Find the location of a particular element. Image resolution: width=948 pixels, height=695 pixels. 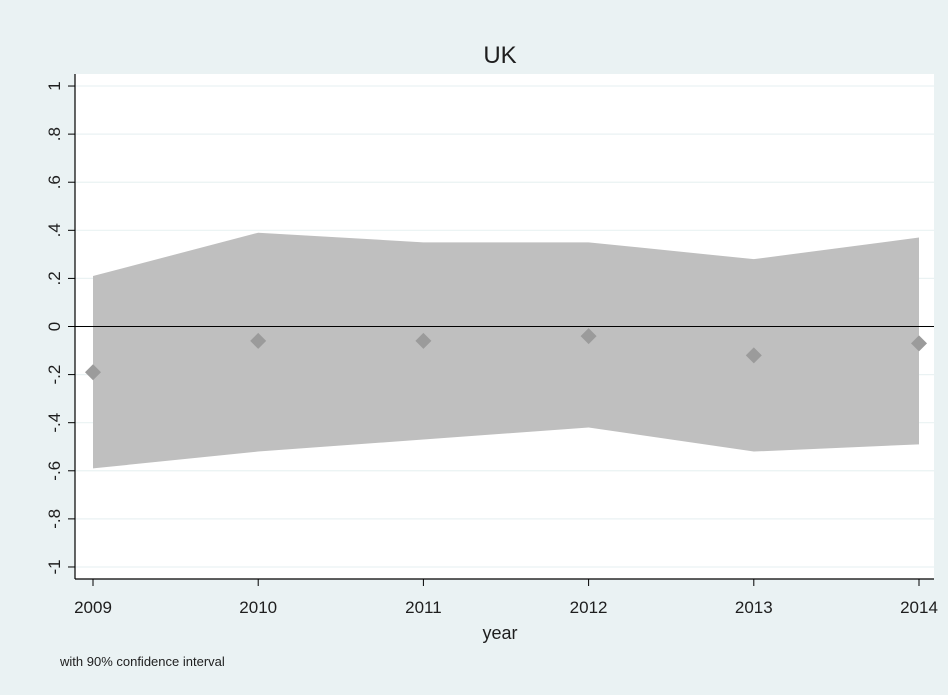

chart-title: UK is located at coordinates (499, 55).